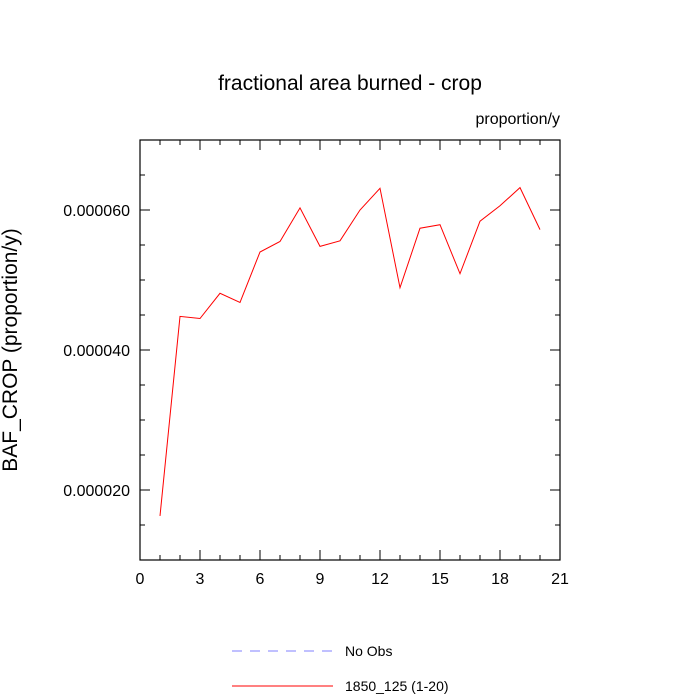  What do you see at coordinates (96, 491) in the screenshot?
I see `y-tick-label: 0.000020` at bounding box center [96, 491].